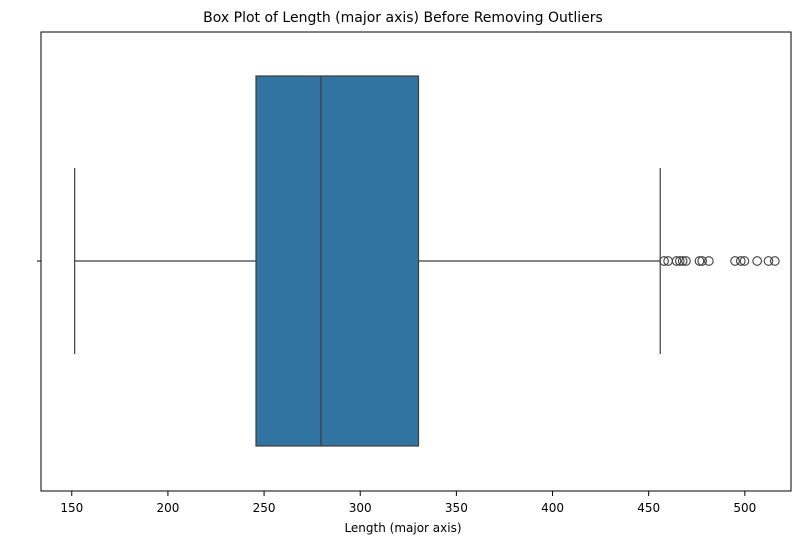  What do you see at coordinates (648, 508) in the screenshot?
I see `x-tick-label: 450` at bounding box center [648, 508].